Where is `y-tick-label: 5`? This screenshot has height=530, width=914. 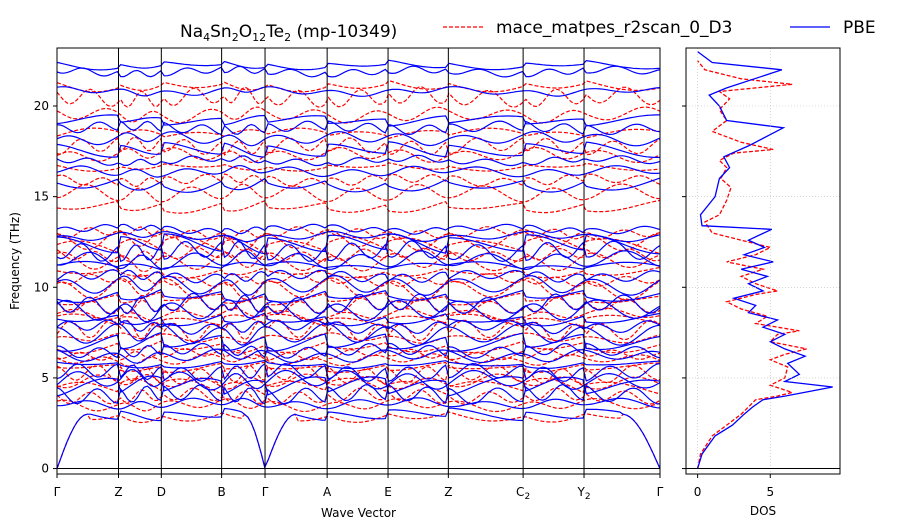 y-tick-label: 5 is located at coordinates (45, 378).